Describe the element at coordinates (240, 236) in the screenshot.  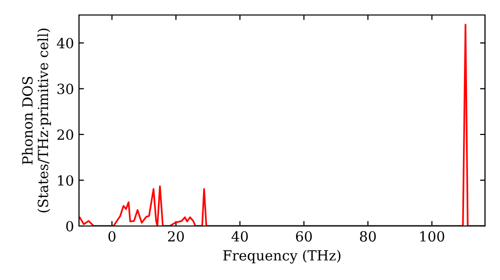
I see `x-tick-label: 40` at that location.